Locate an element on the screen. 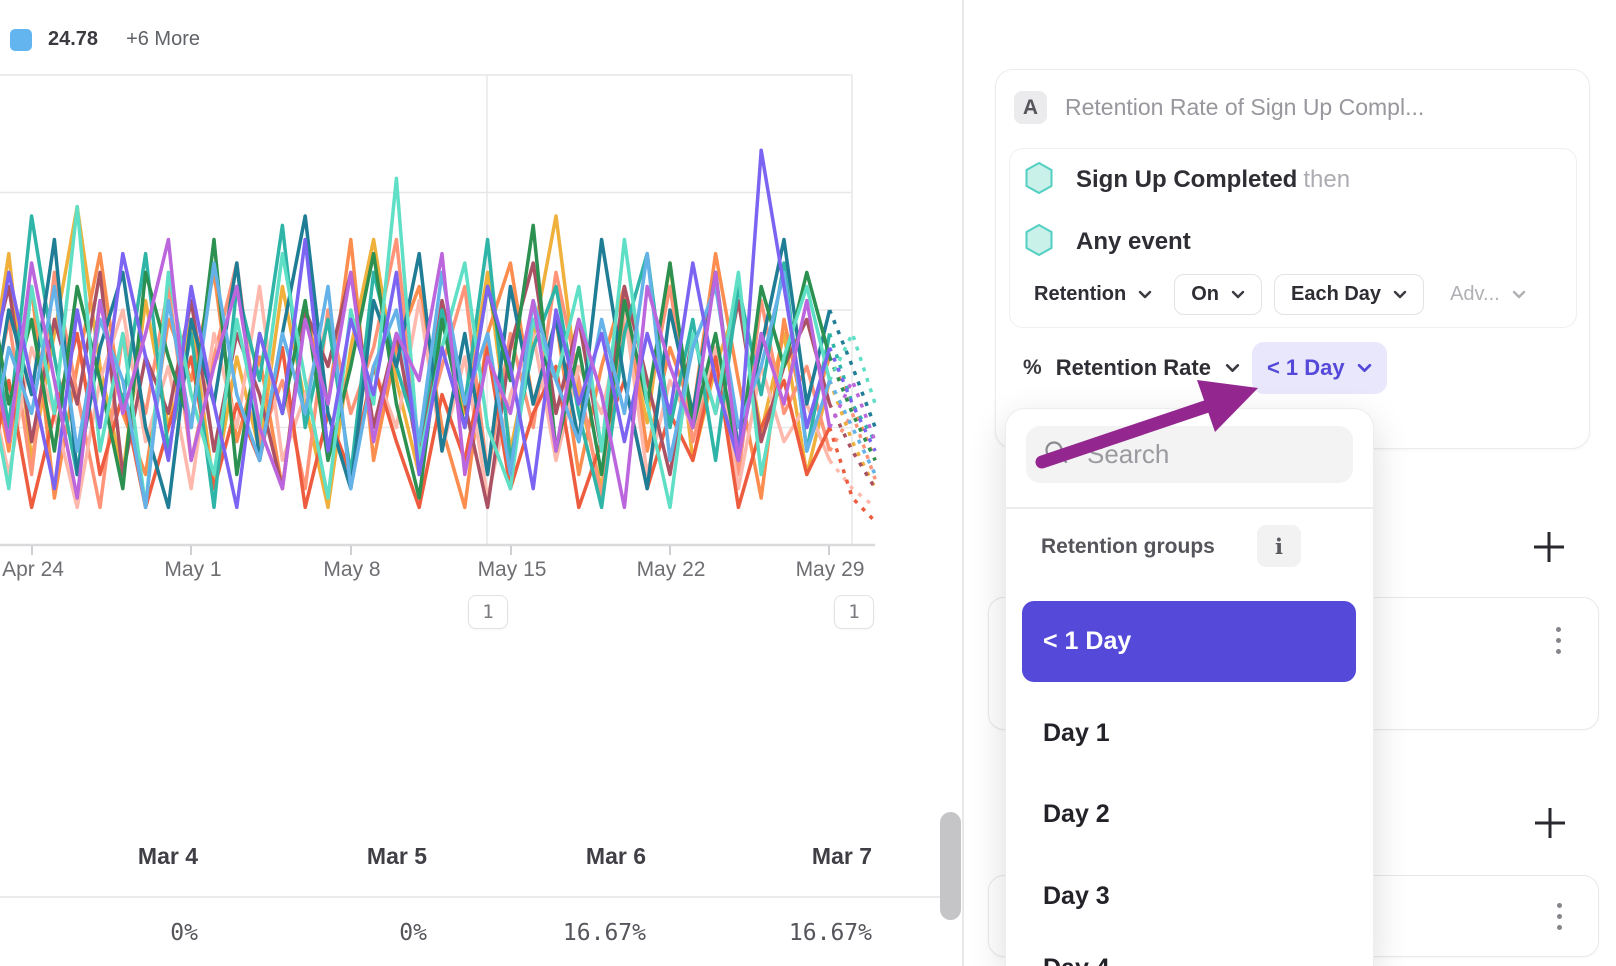 The width and height of the screenshot is (1616, 966). on-dropdown: On is located at coordinates (1218, 294).